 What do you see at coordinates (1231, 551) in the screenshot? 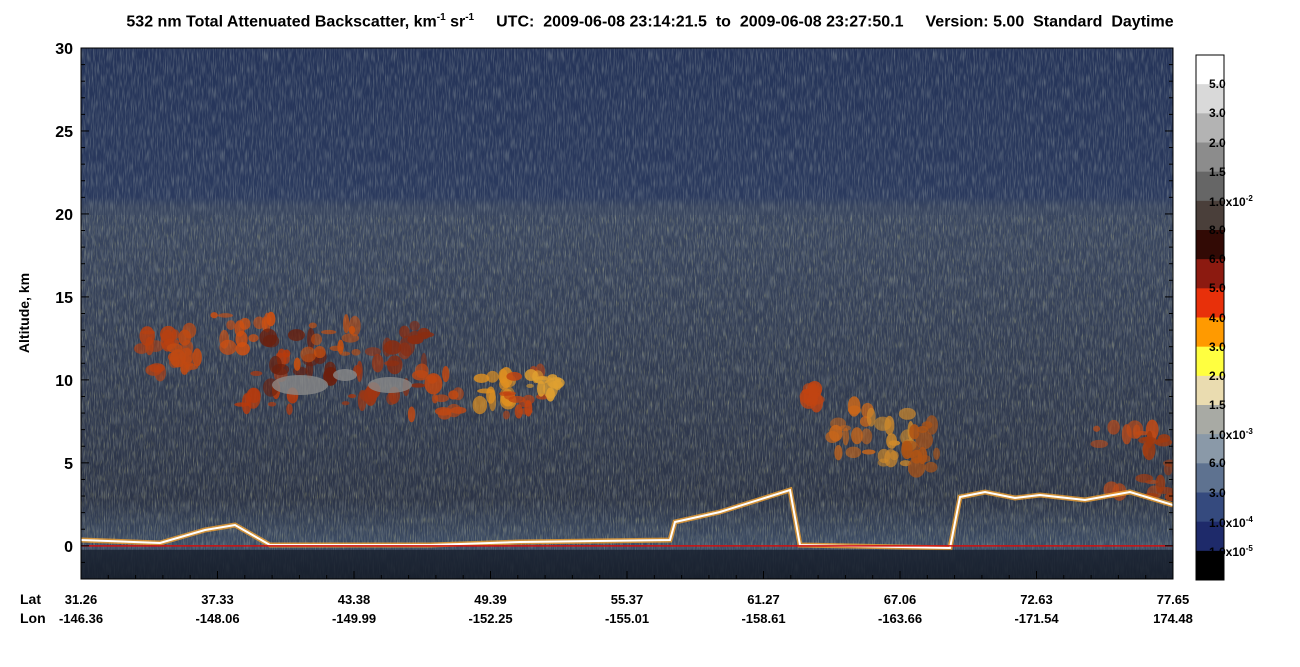
I see `colorbar-label: 1.0x10⁻⁵` at bounding box center [1231, 551].